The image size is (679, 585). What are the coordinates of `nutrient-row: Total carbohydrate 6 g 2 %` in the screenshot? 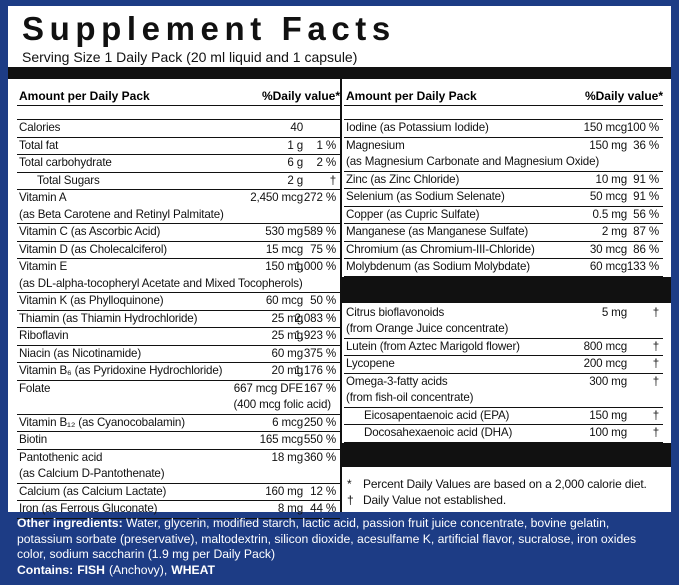 It's located at (178, 164).